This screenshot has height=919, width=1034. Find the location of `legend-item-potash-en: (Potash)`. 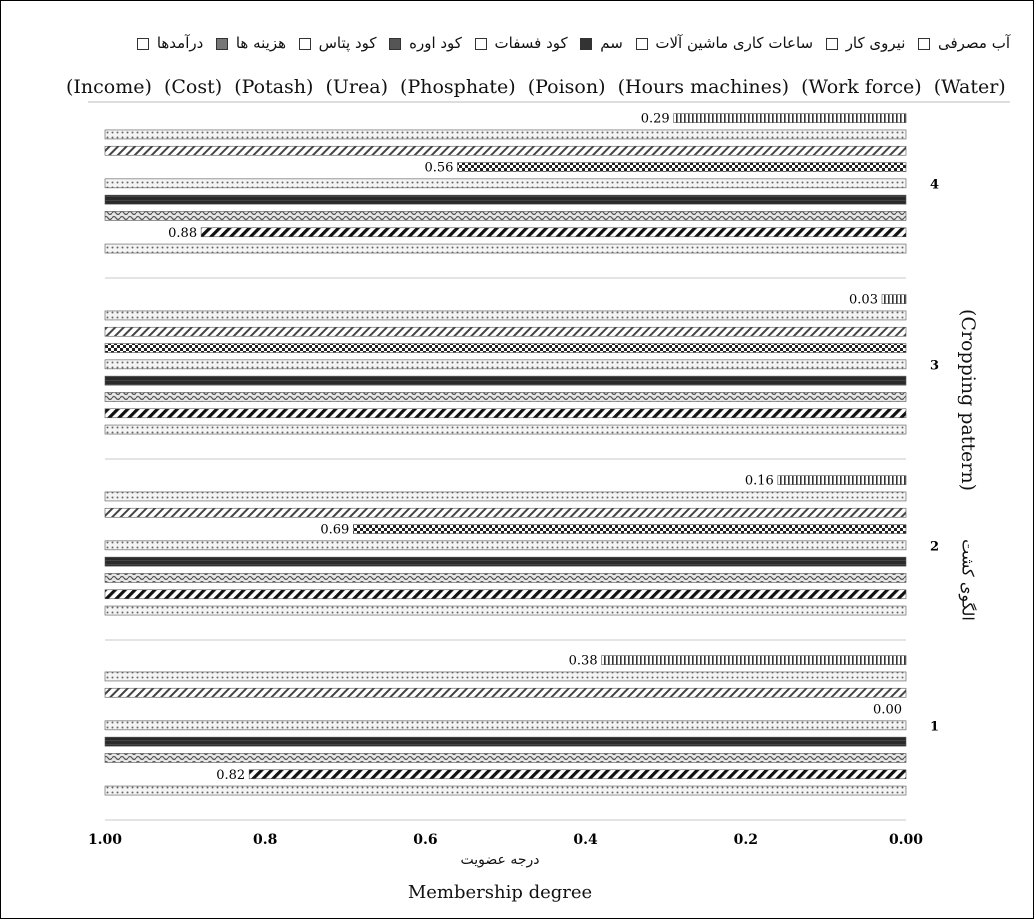

legend-item-potash-en: (Potash) is located at coordinates (274, 87).